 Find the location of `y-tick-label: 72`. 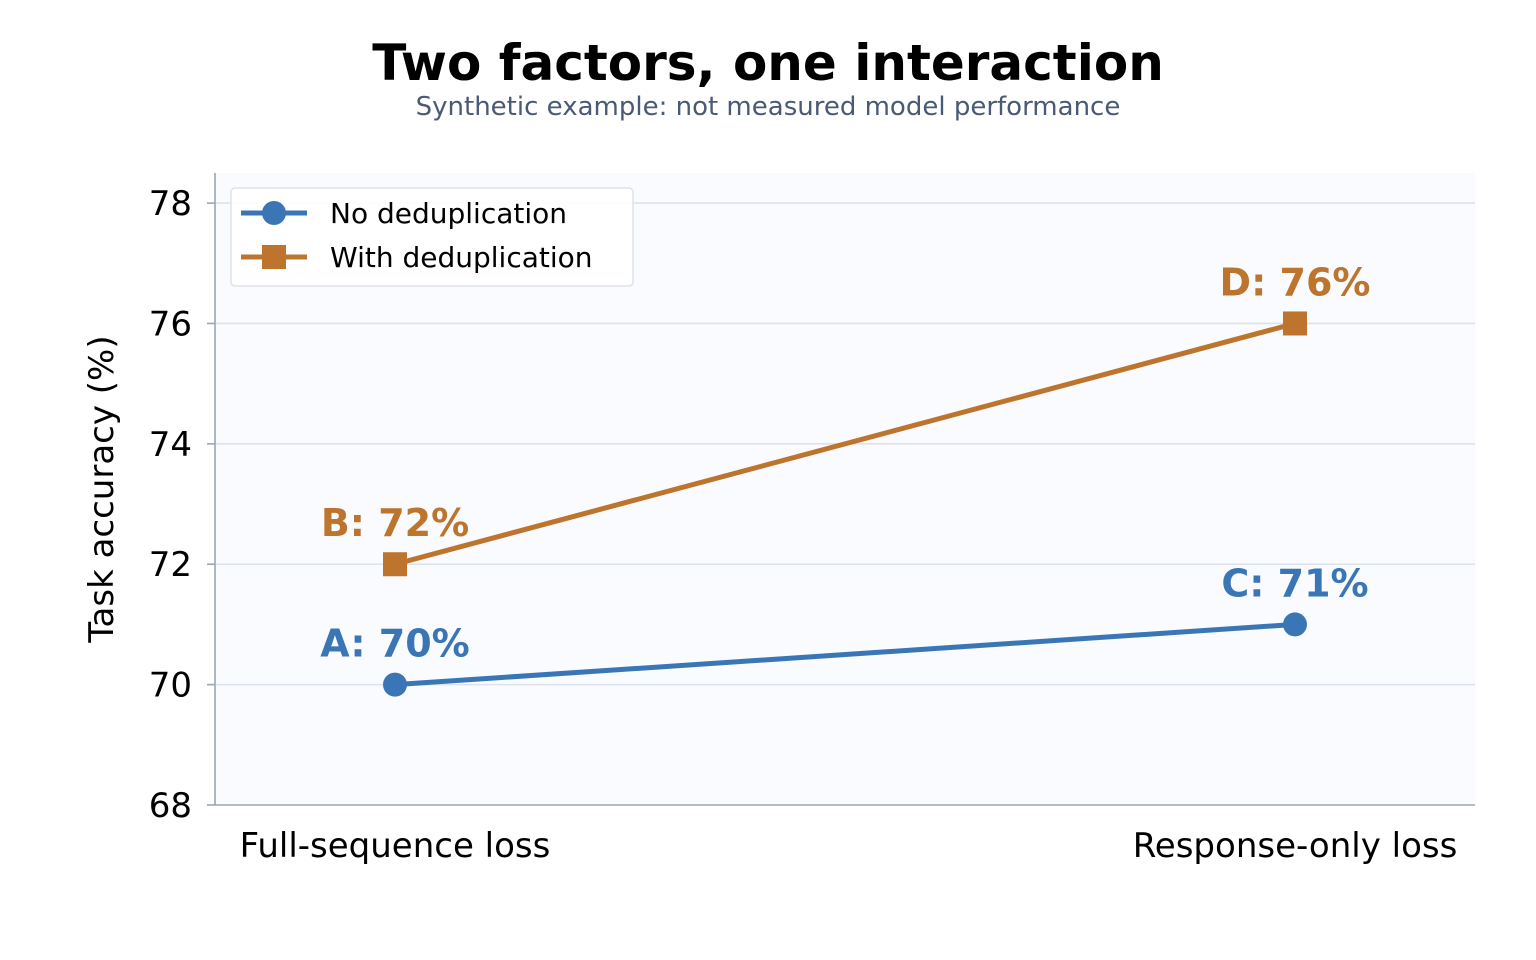

y-tick-label: 72 is located at coordinates (170, 565).